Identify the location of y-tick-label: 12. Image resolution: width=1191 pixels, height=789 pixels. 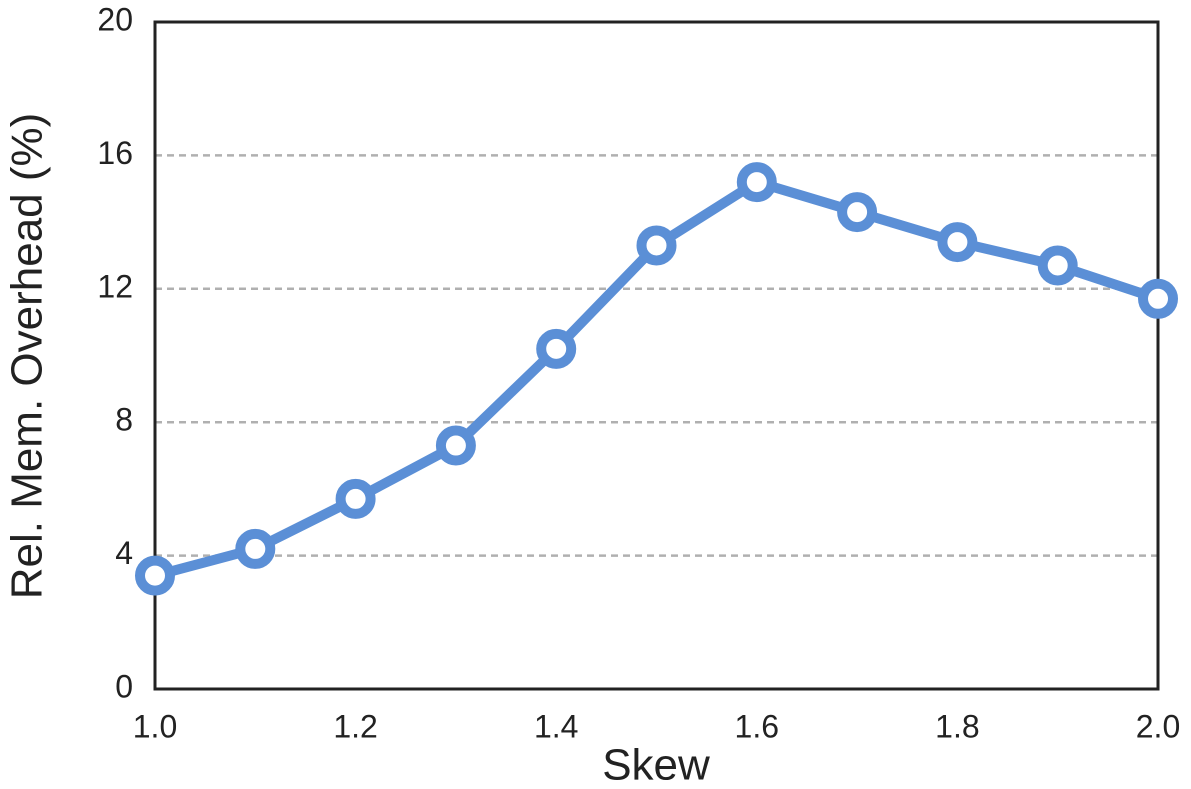
(115, 286).